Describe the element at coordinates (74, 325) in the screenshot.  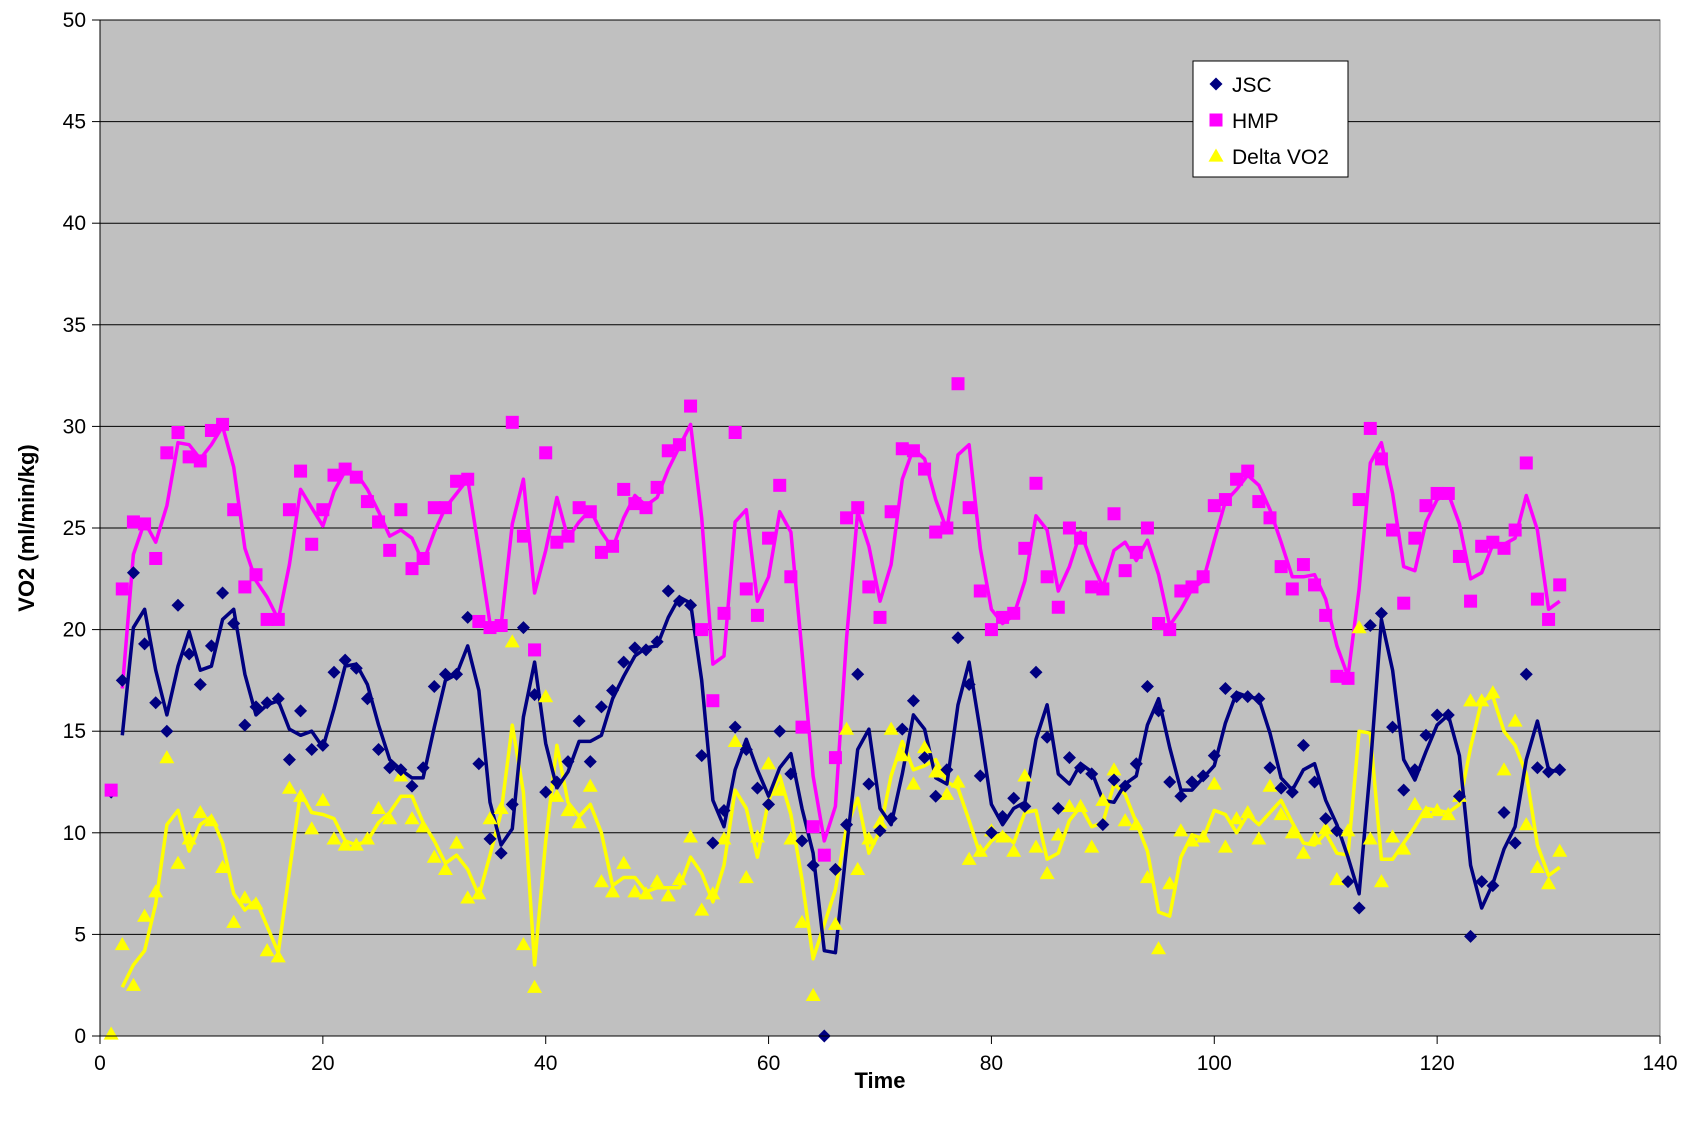
I see `y-tick-label: 35` at that location.